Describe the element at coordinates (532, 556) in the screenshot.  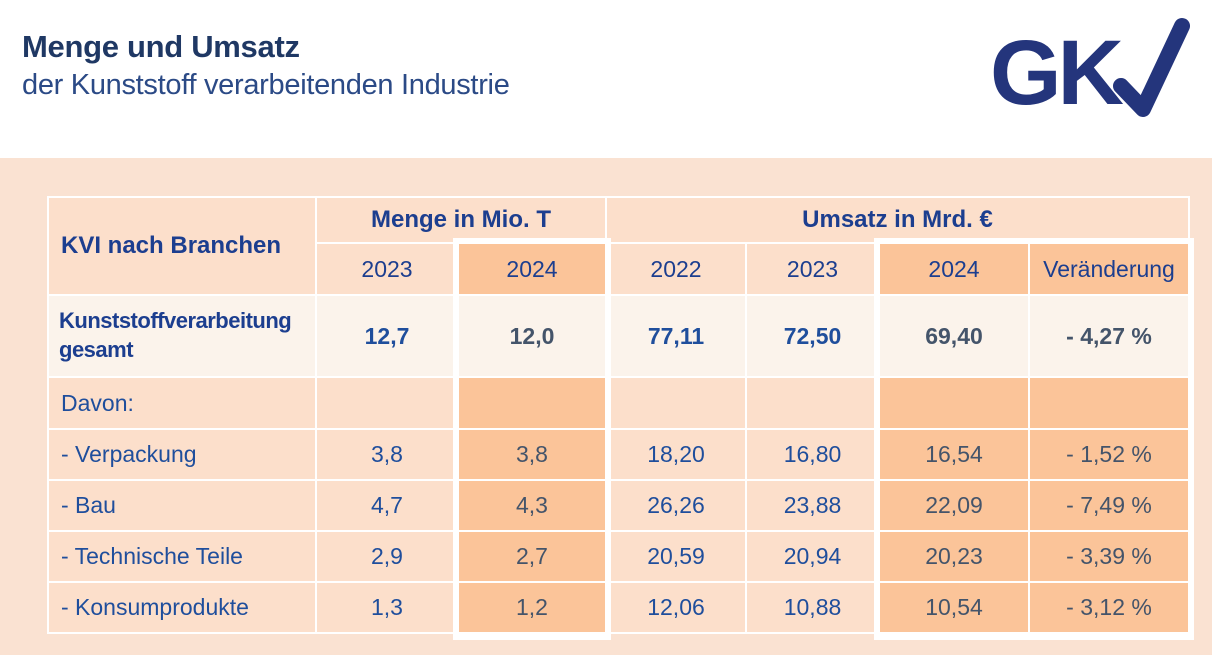
I see `cell-technische-menge-2024: 2,7` at that location.